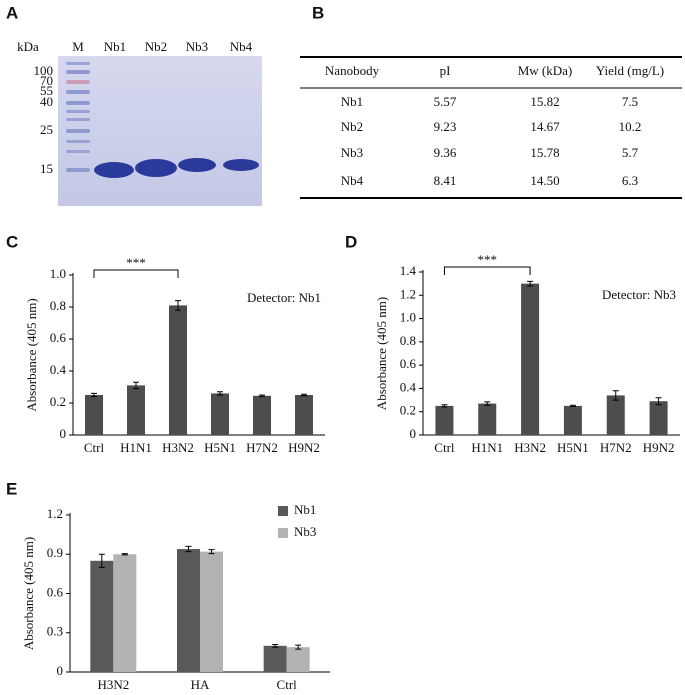  Describe the element at coordinates (11, 488) in the screenshot. I see `panel-label: E` at that location.